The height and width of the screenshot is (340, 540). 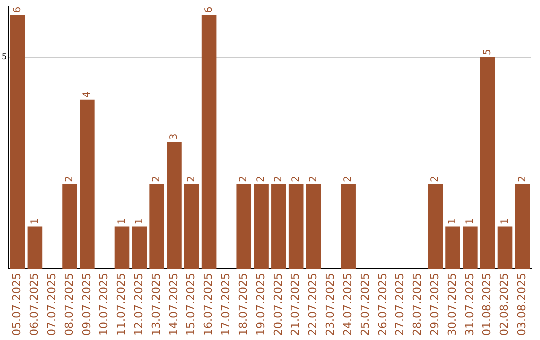 What do you see at coordinates (383, 304) in the screenshot?
I see `x-tick-label: 26.07.2025` at bounding box center [383, 304].